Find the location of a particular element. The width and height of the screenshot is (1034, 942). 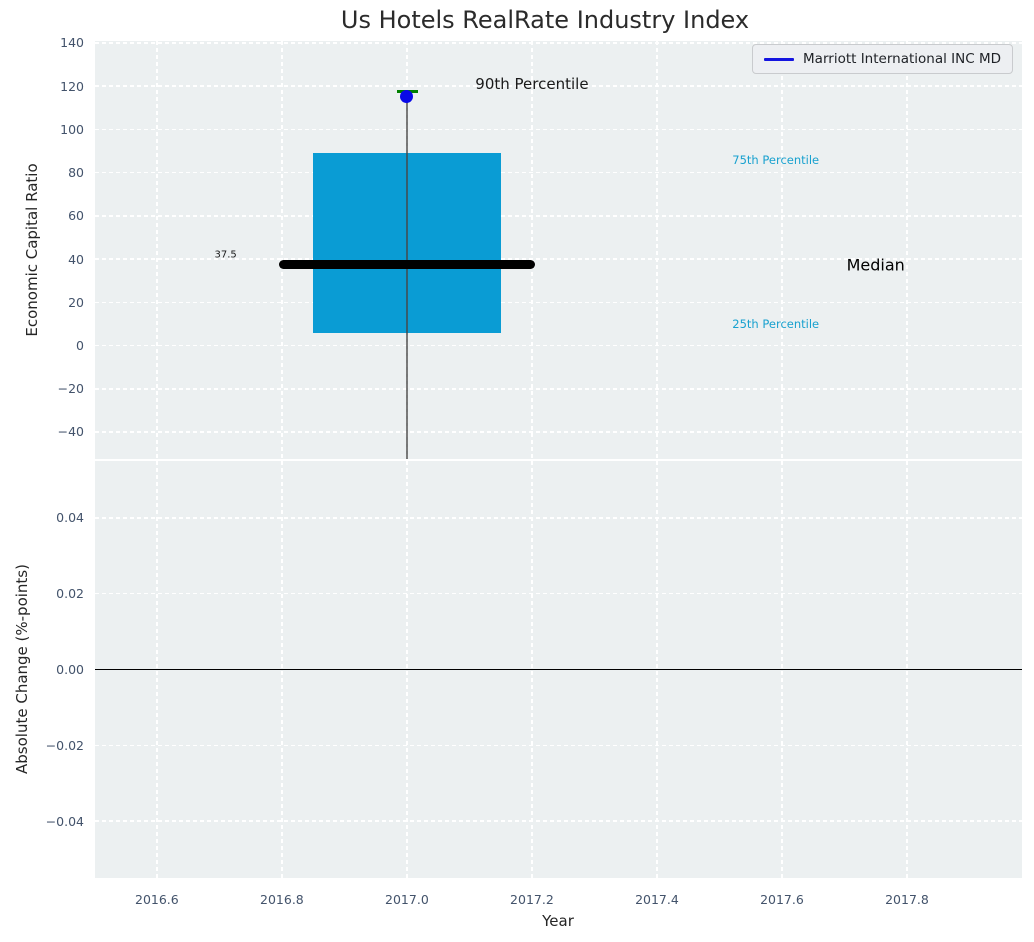

y-tick-label: −0.04 is located at coordinates (64, 821).